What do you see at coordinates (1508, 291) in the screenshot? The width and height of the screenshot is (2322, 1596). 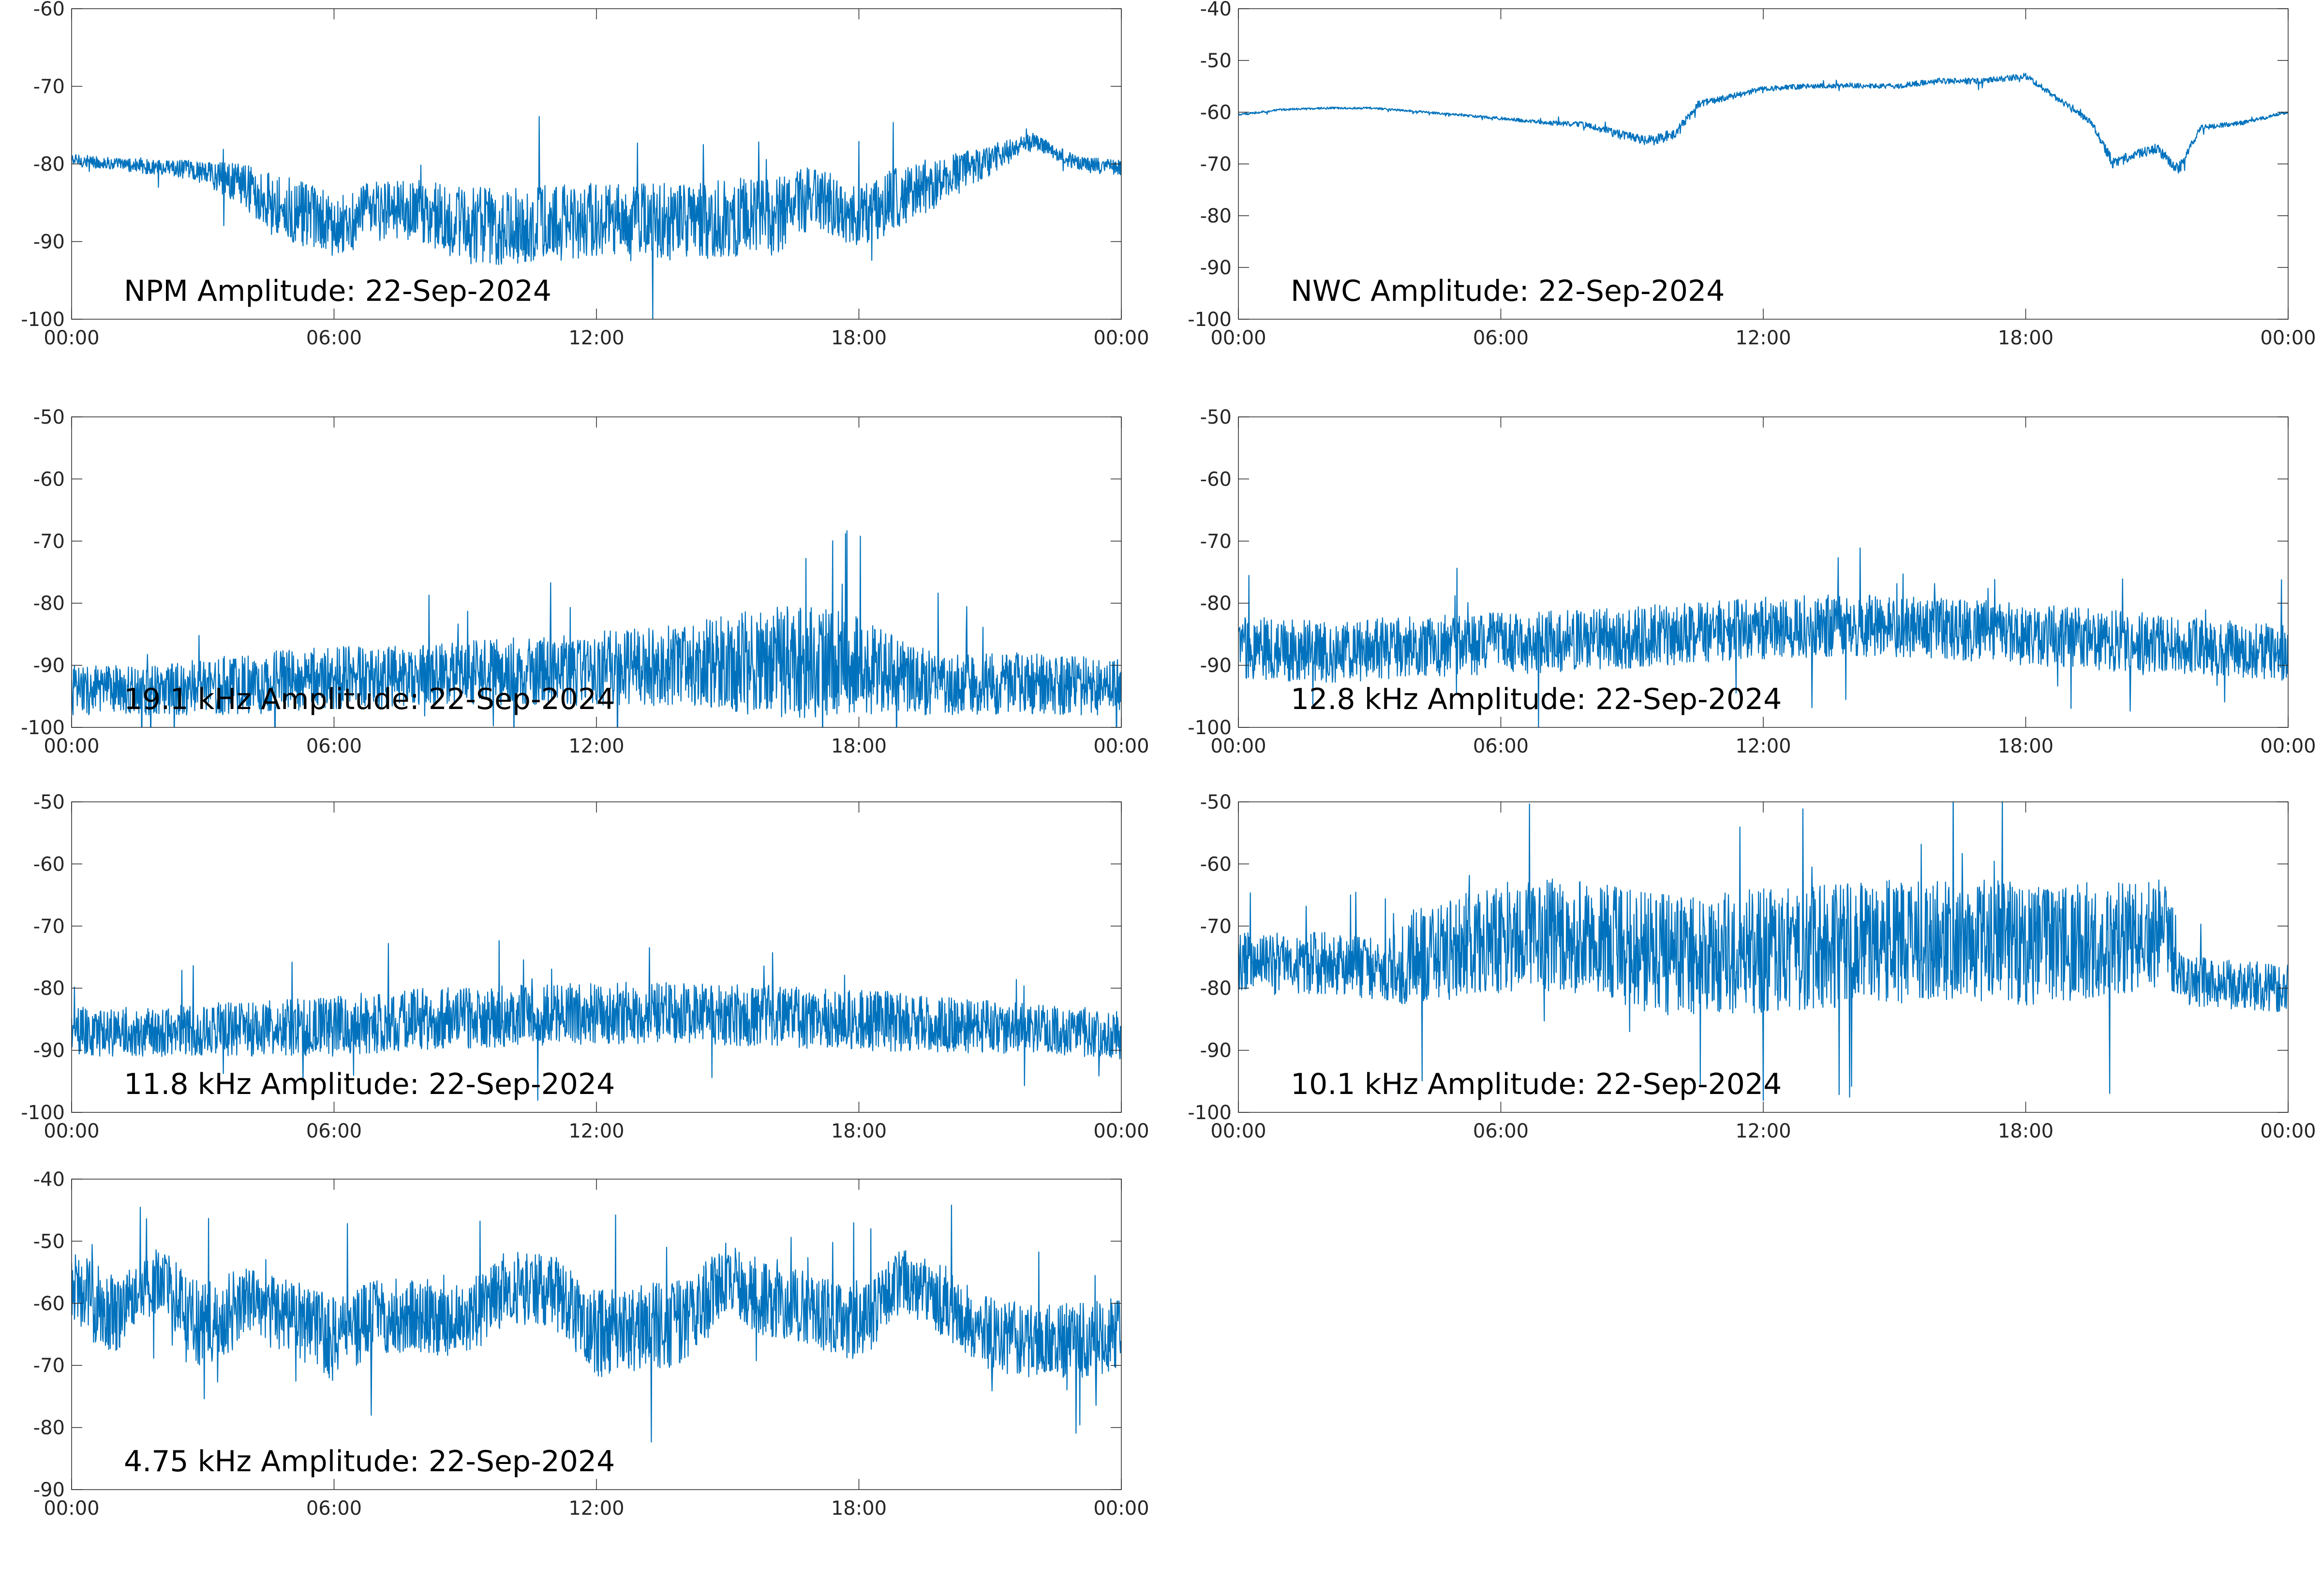 I see `chart-title: NWC Amplitude: 22-Sep-2024` at bounding box center [1508, 291].